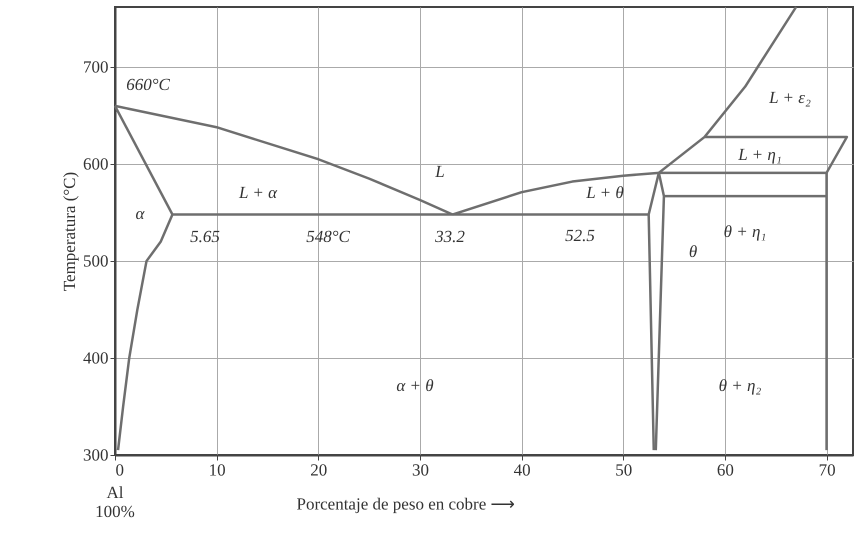 This screenshot has width=857, height=555. Describe the element at coordinates (604, 192) in the screenshot. I see `annotation: L + θ` at that location.